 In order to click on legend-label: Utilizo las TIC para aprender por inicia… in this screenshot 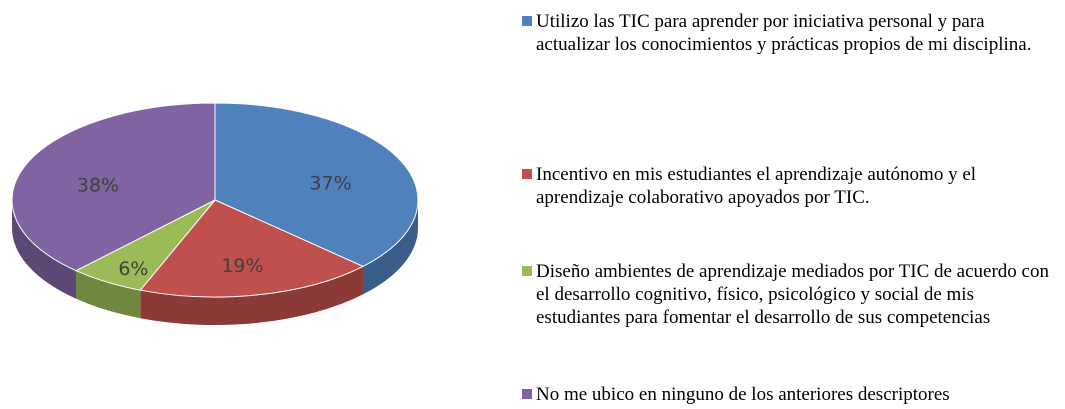, I will do `click(784, 33)`.